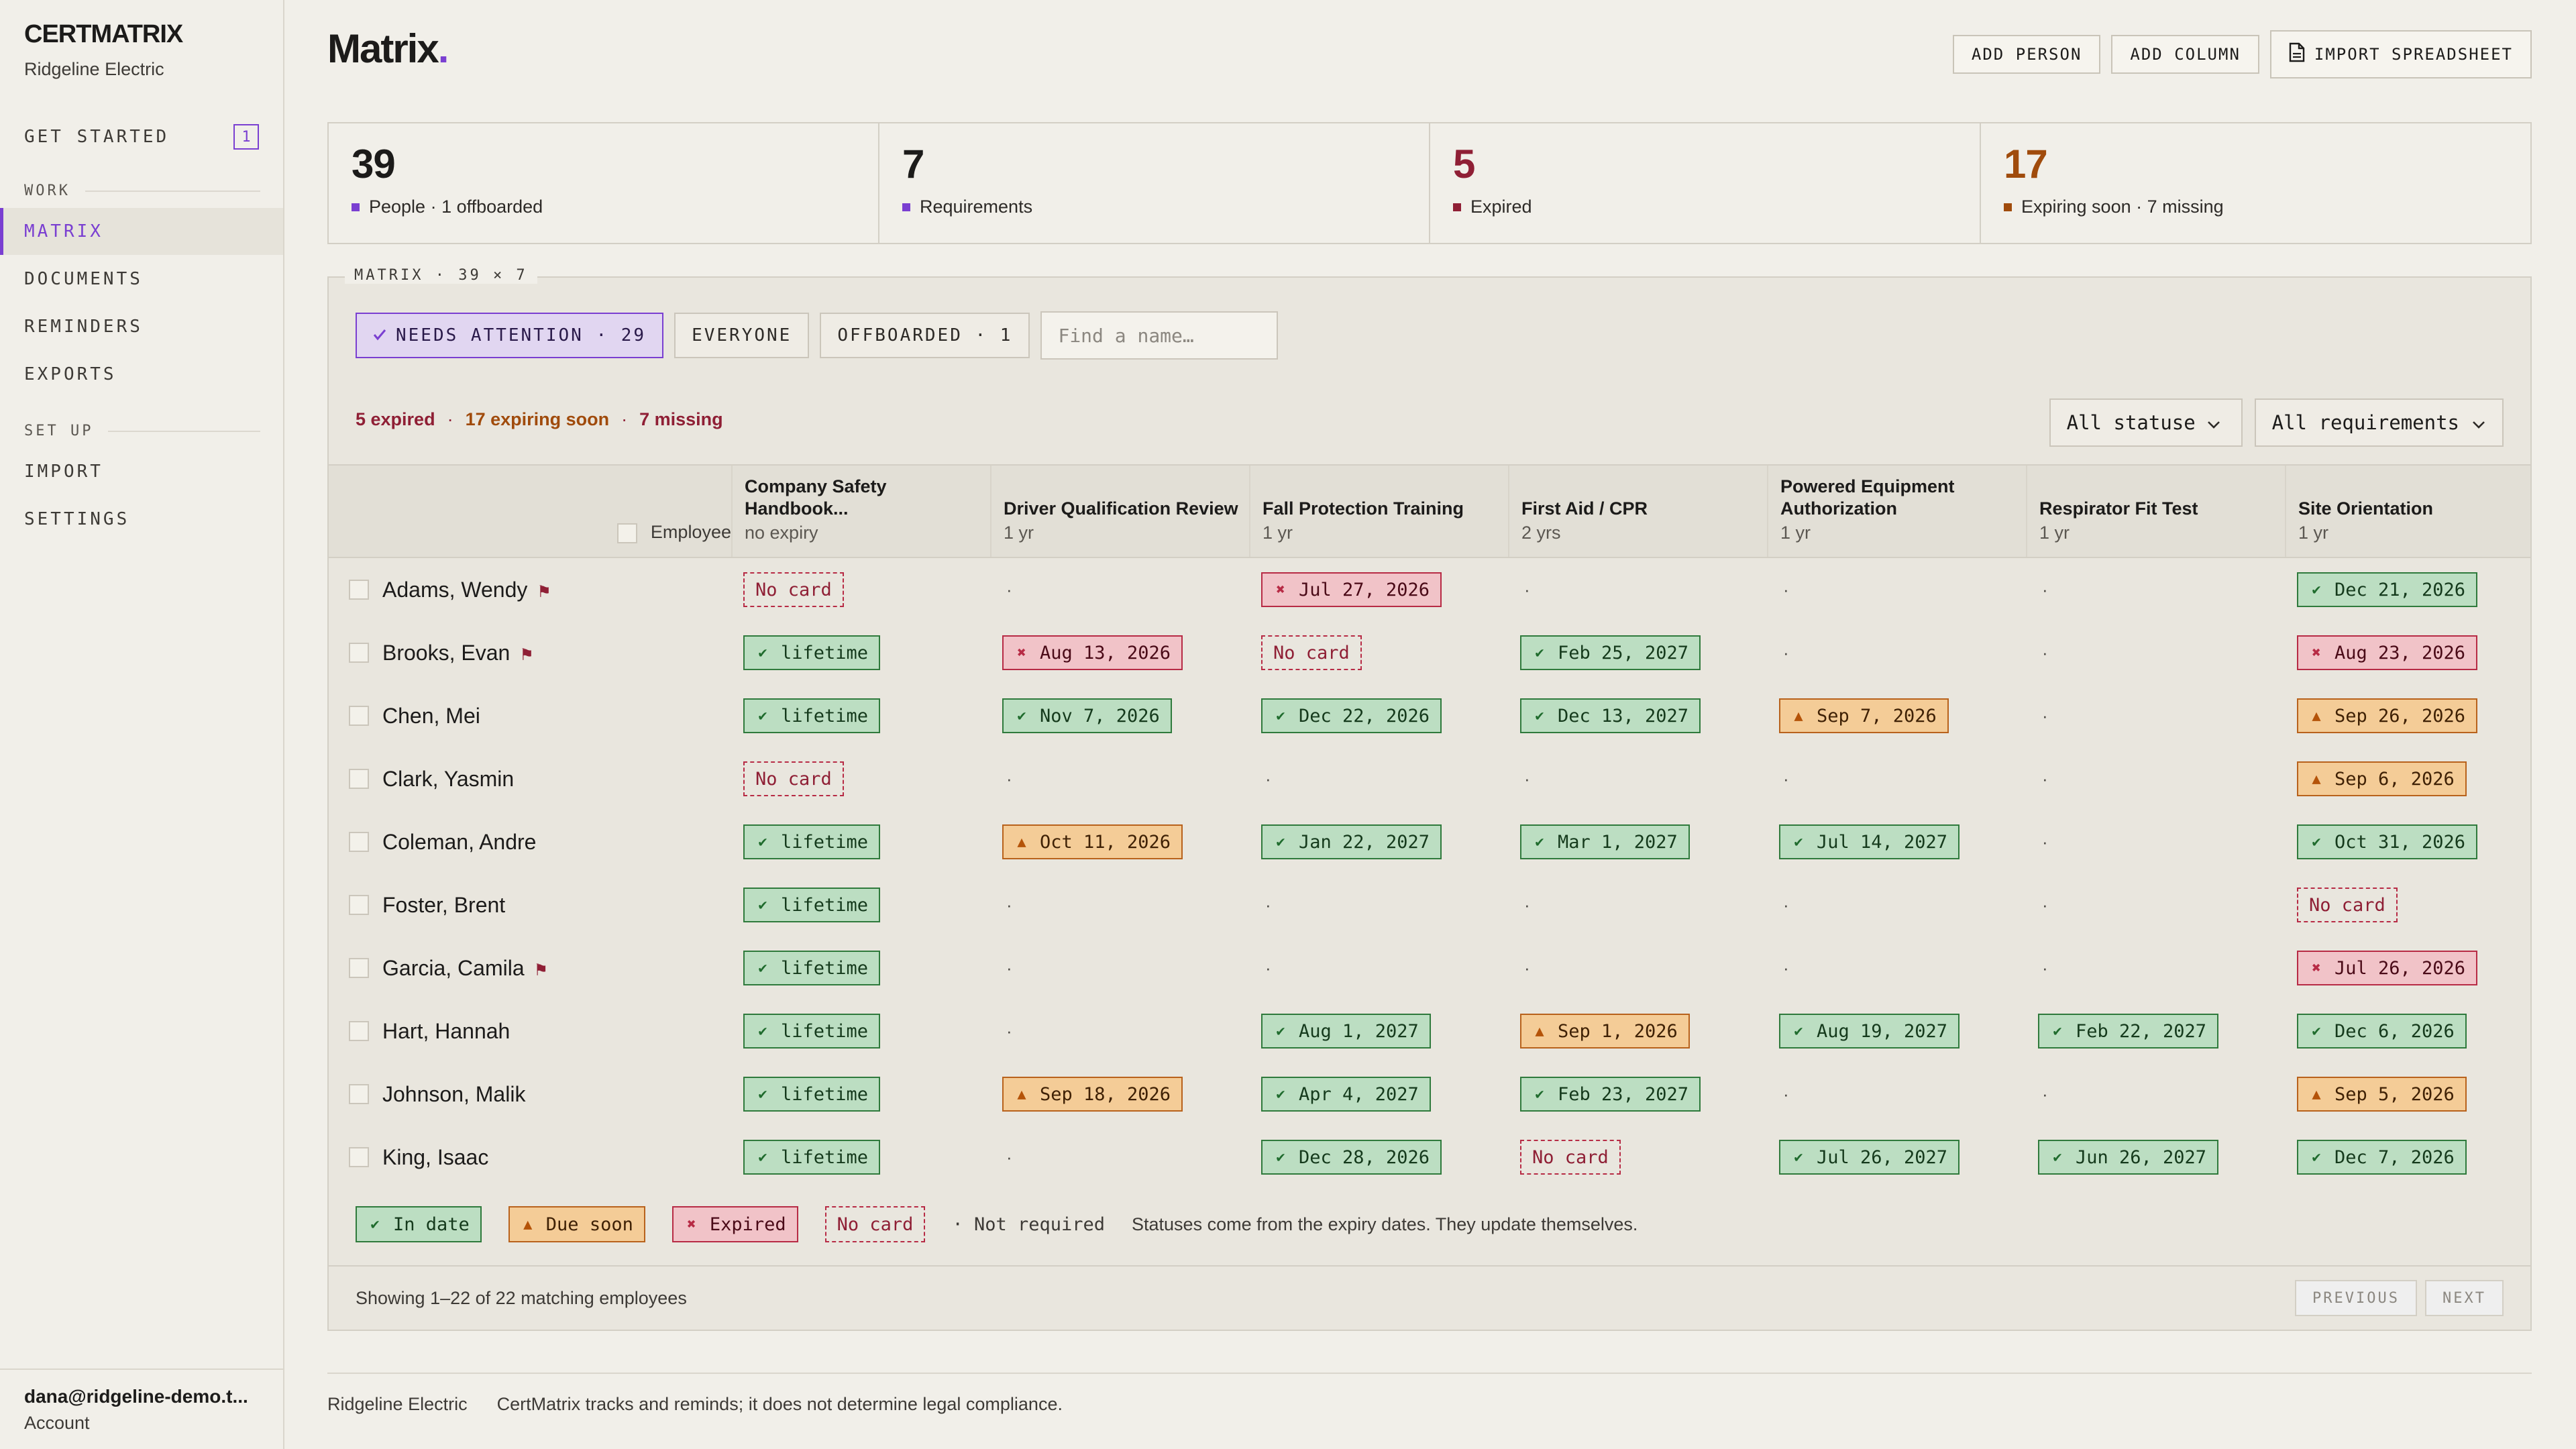 The width and height of the screenshot is (2576, 1449). I want to click on requirements-select: All requirements, so click(2379, 422).